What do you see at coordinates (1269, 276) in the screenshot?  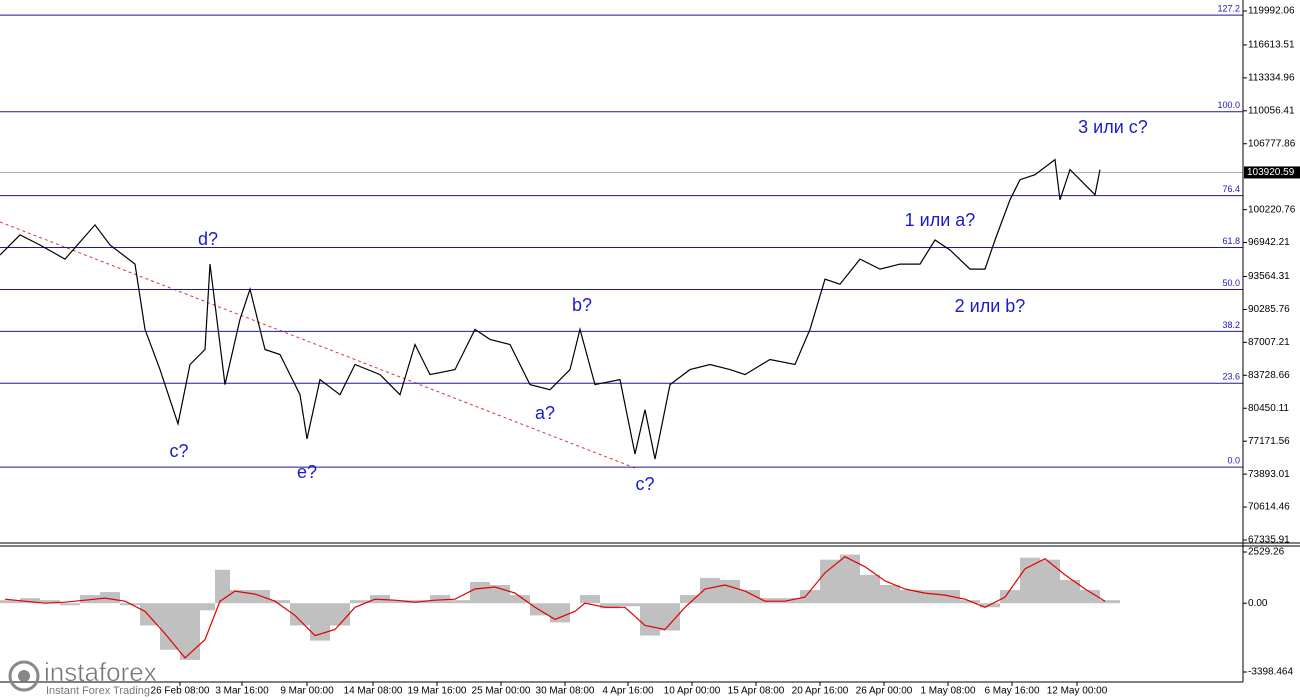 I see `y-tick-label: 93564.31` at bounding box center [1269, 276].